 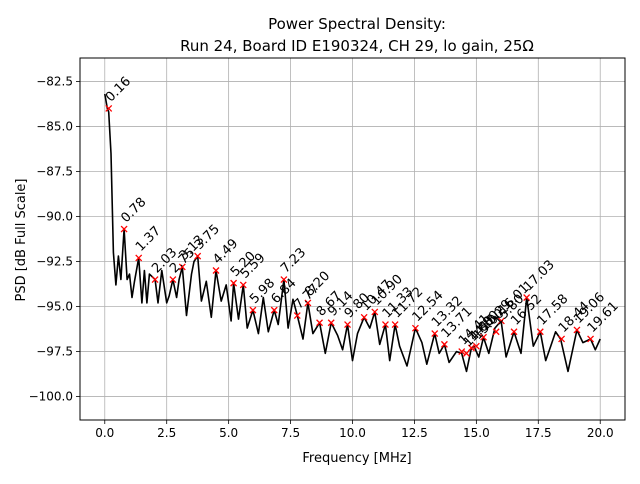 What do you see at coordinates (104, 433) in the screenshot?
I see `x-tick-label: 0.0` at bounding box center [104, 433].